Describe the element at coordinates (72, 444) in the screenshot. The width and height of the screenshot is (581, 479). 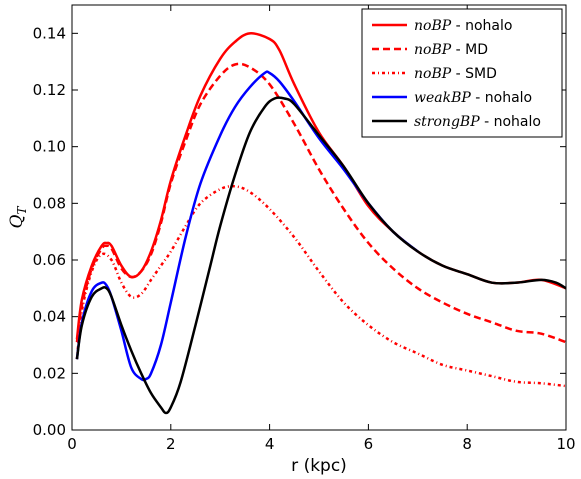
I see `x-tick-label: 0` at that location.